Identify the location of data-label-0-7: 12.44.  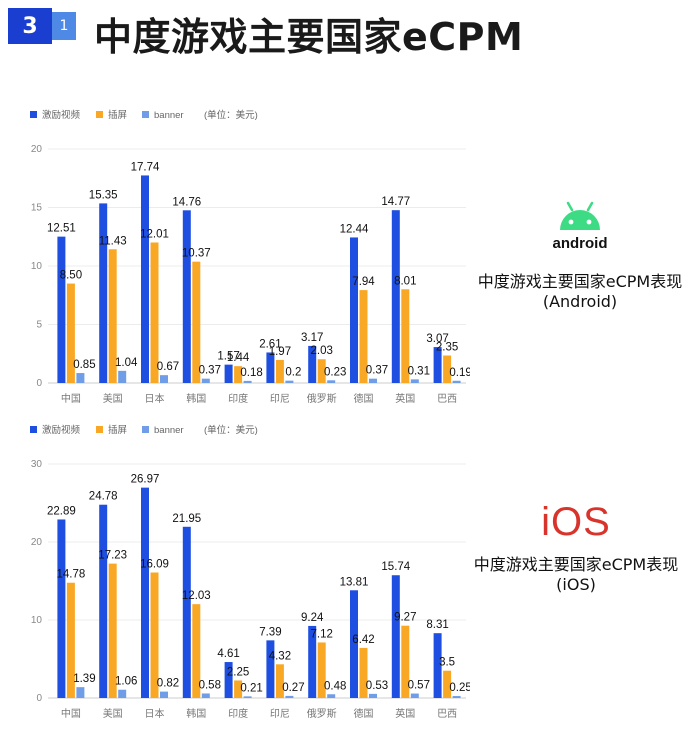
(354, 229).